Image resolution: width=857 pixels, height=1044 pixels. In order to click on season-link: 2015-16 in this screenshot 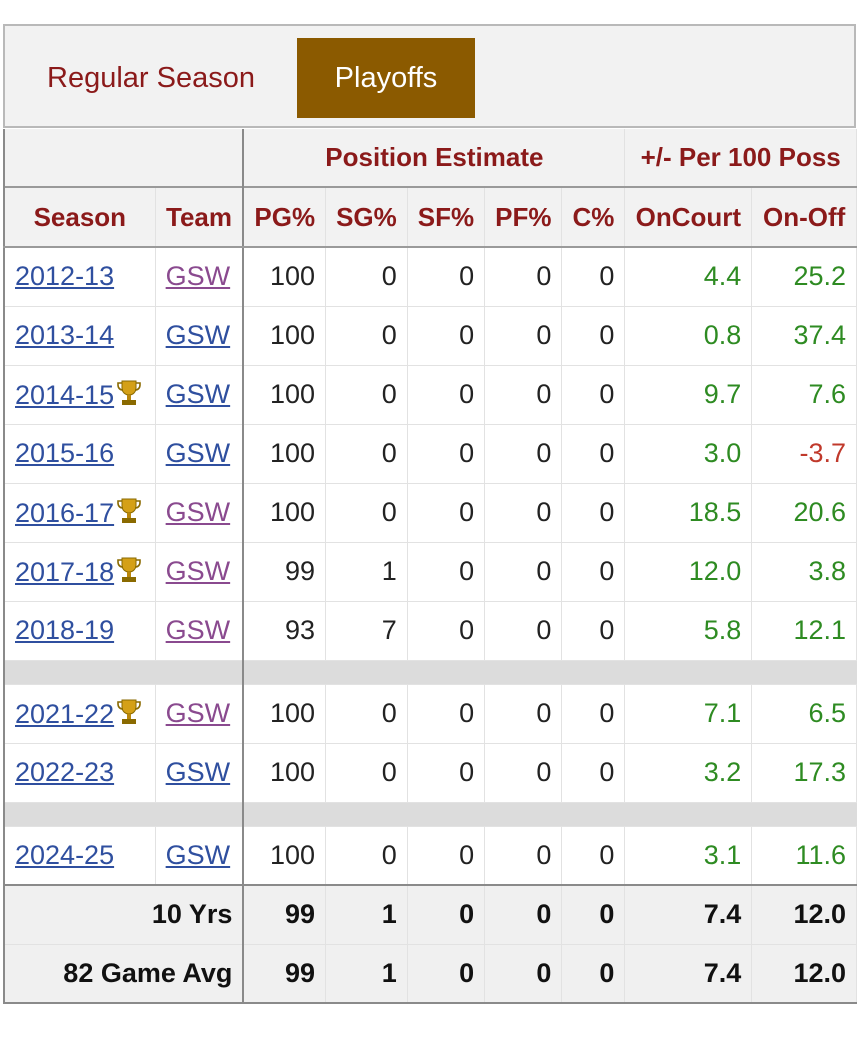, I will do `click(65, 453)`.